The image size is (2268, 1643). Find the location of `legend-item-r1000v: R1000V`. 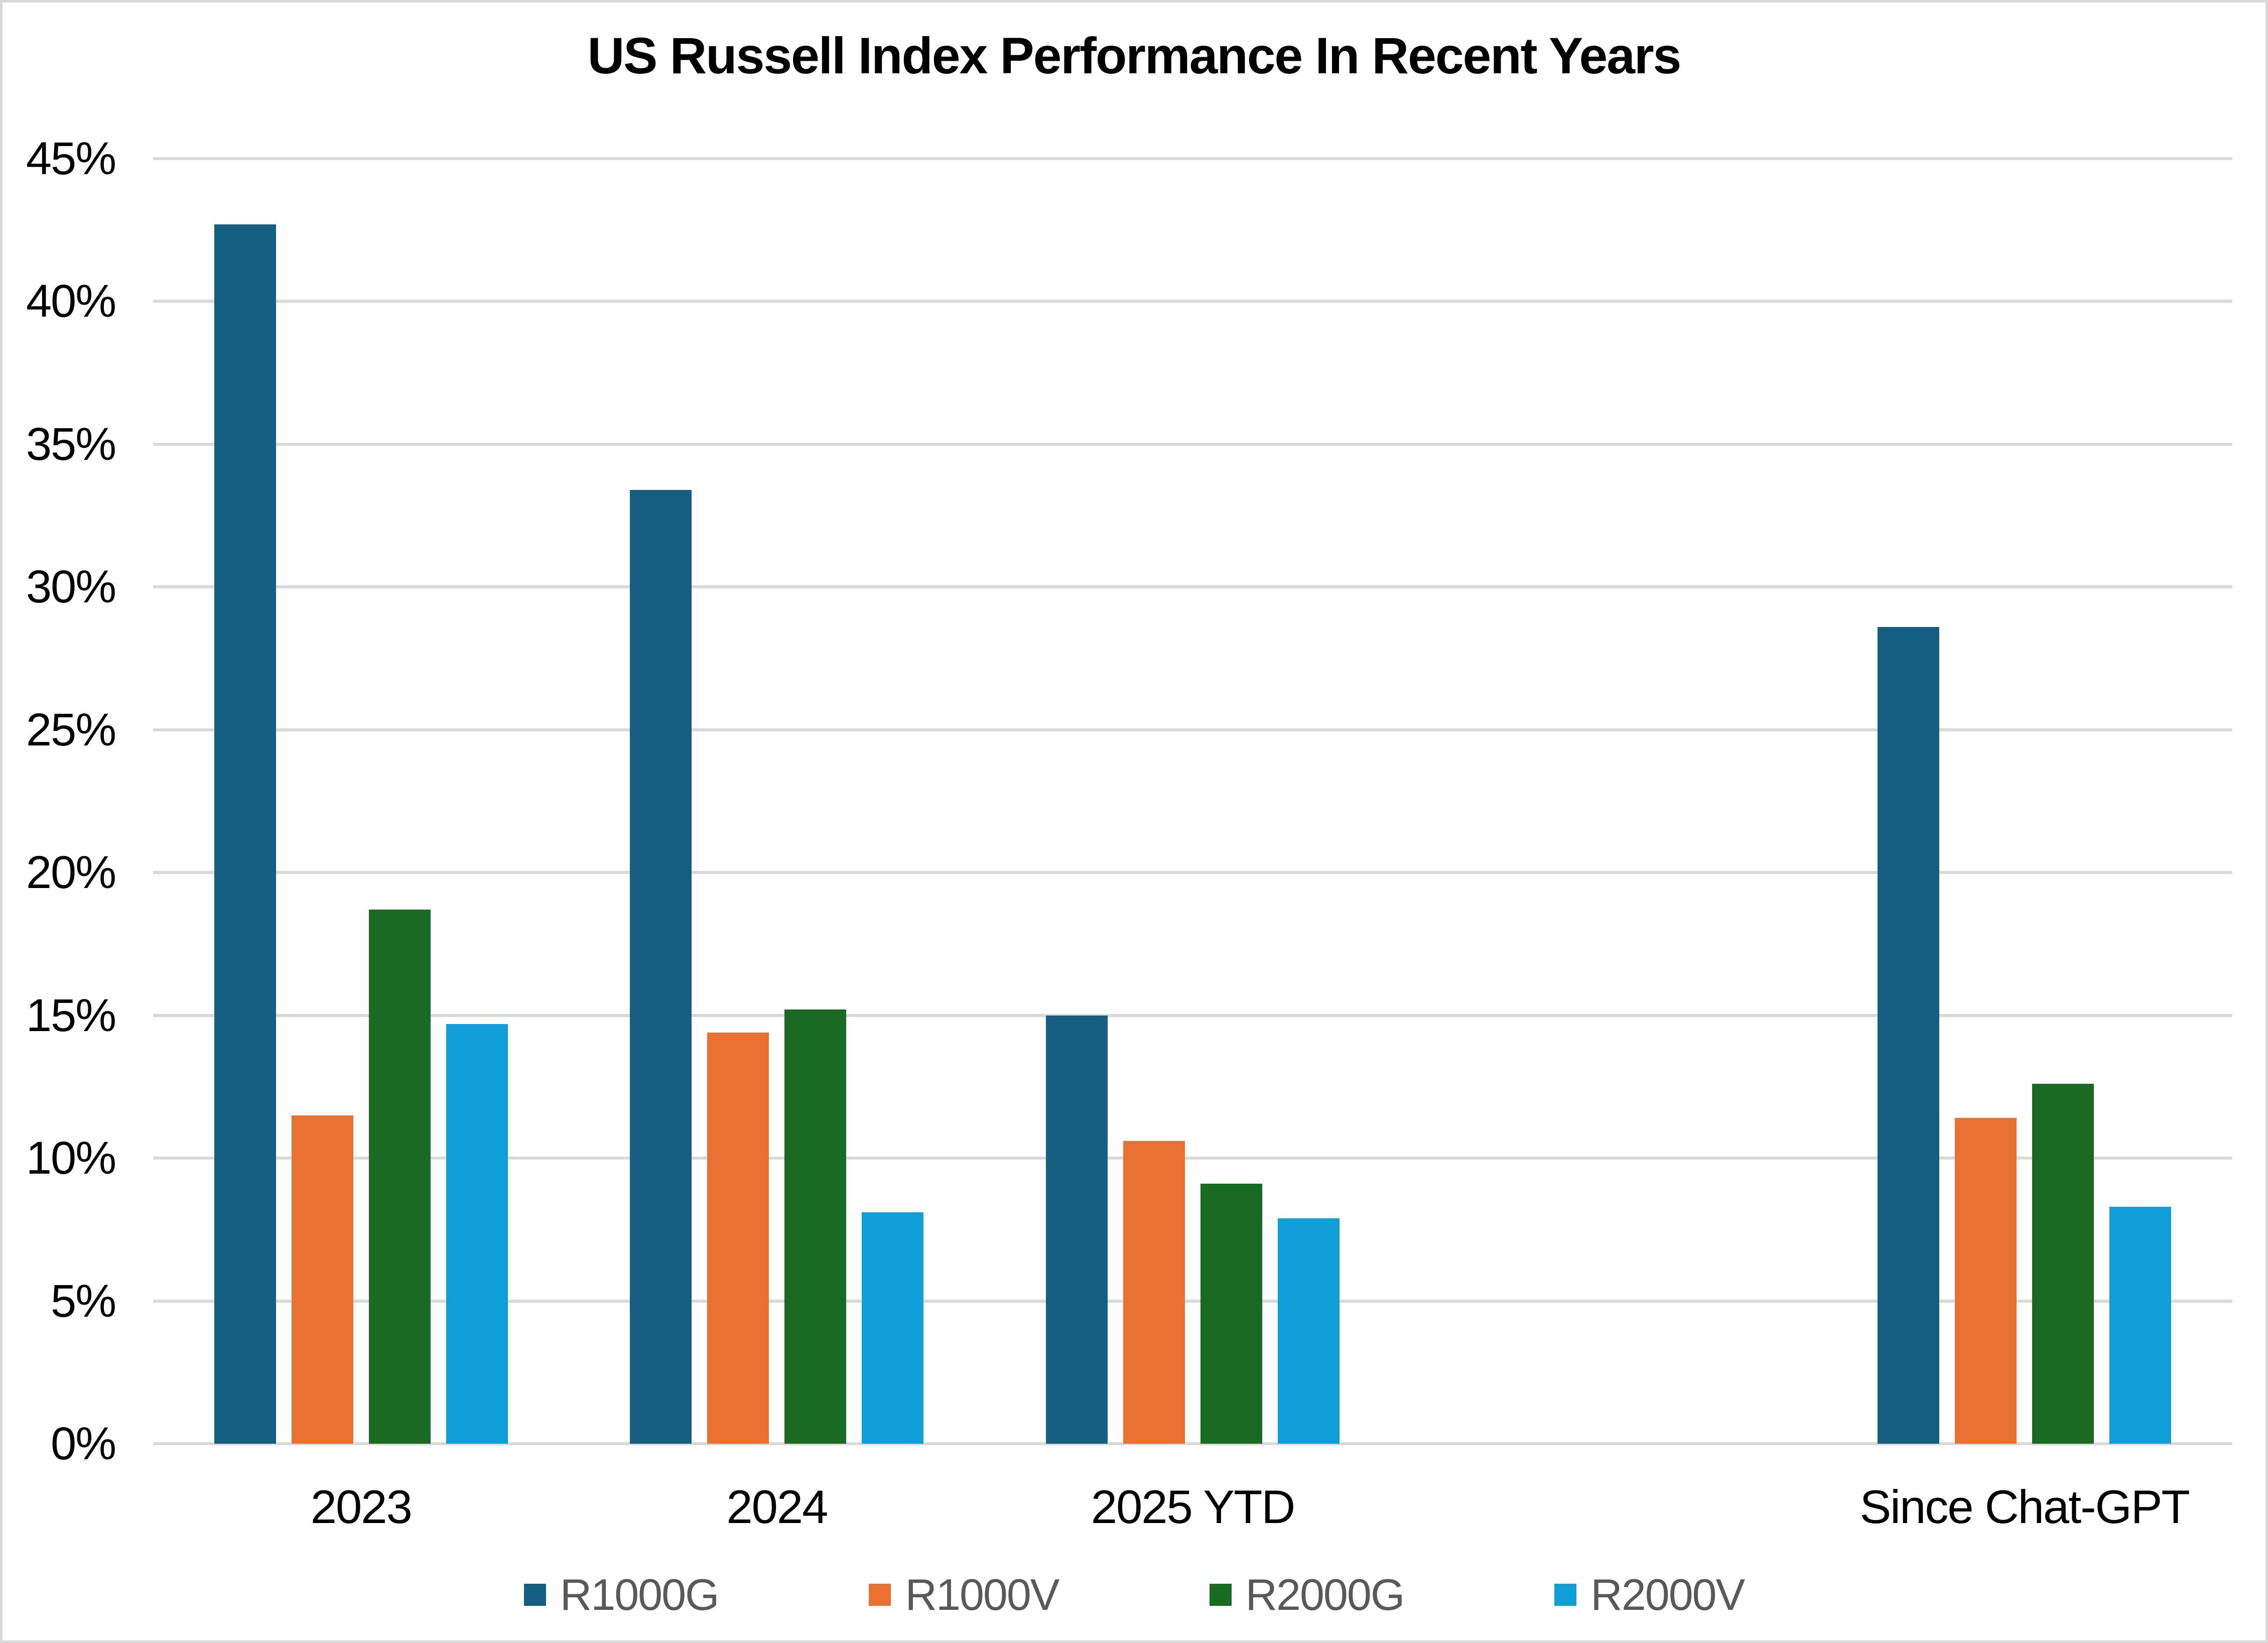

legend-item-r1000v: R1000V is located at coordinates (964, 1594).